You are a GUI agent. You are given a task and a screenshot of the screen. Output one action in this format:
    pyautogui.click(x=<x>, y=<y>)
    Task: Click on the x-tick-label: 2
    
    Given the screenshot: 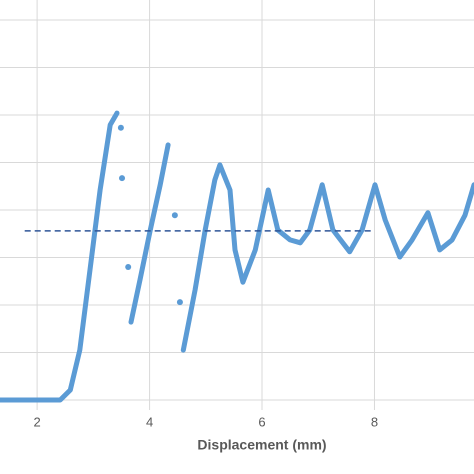 What is the action you would take?
    pyautogui.click(x=36, y=421)
    